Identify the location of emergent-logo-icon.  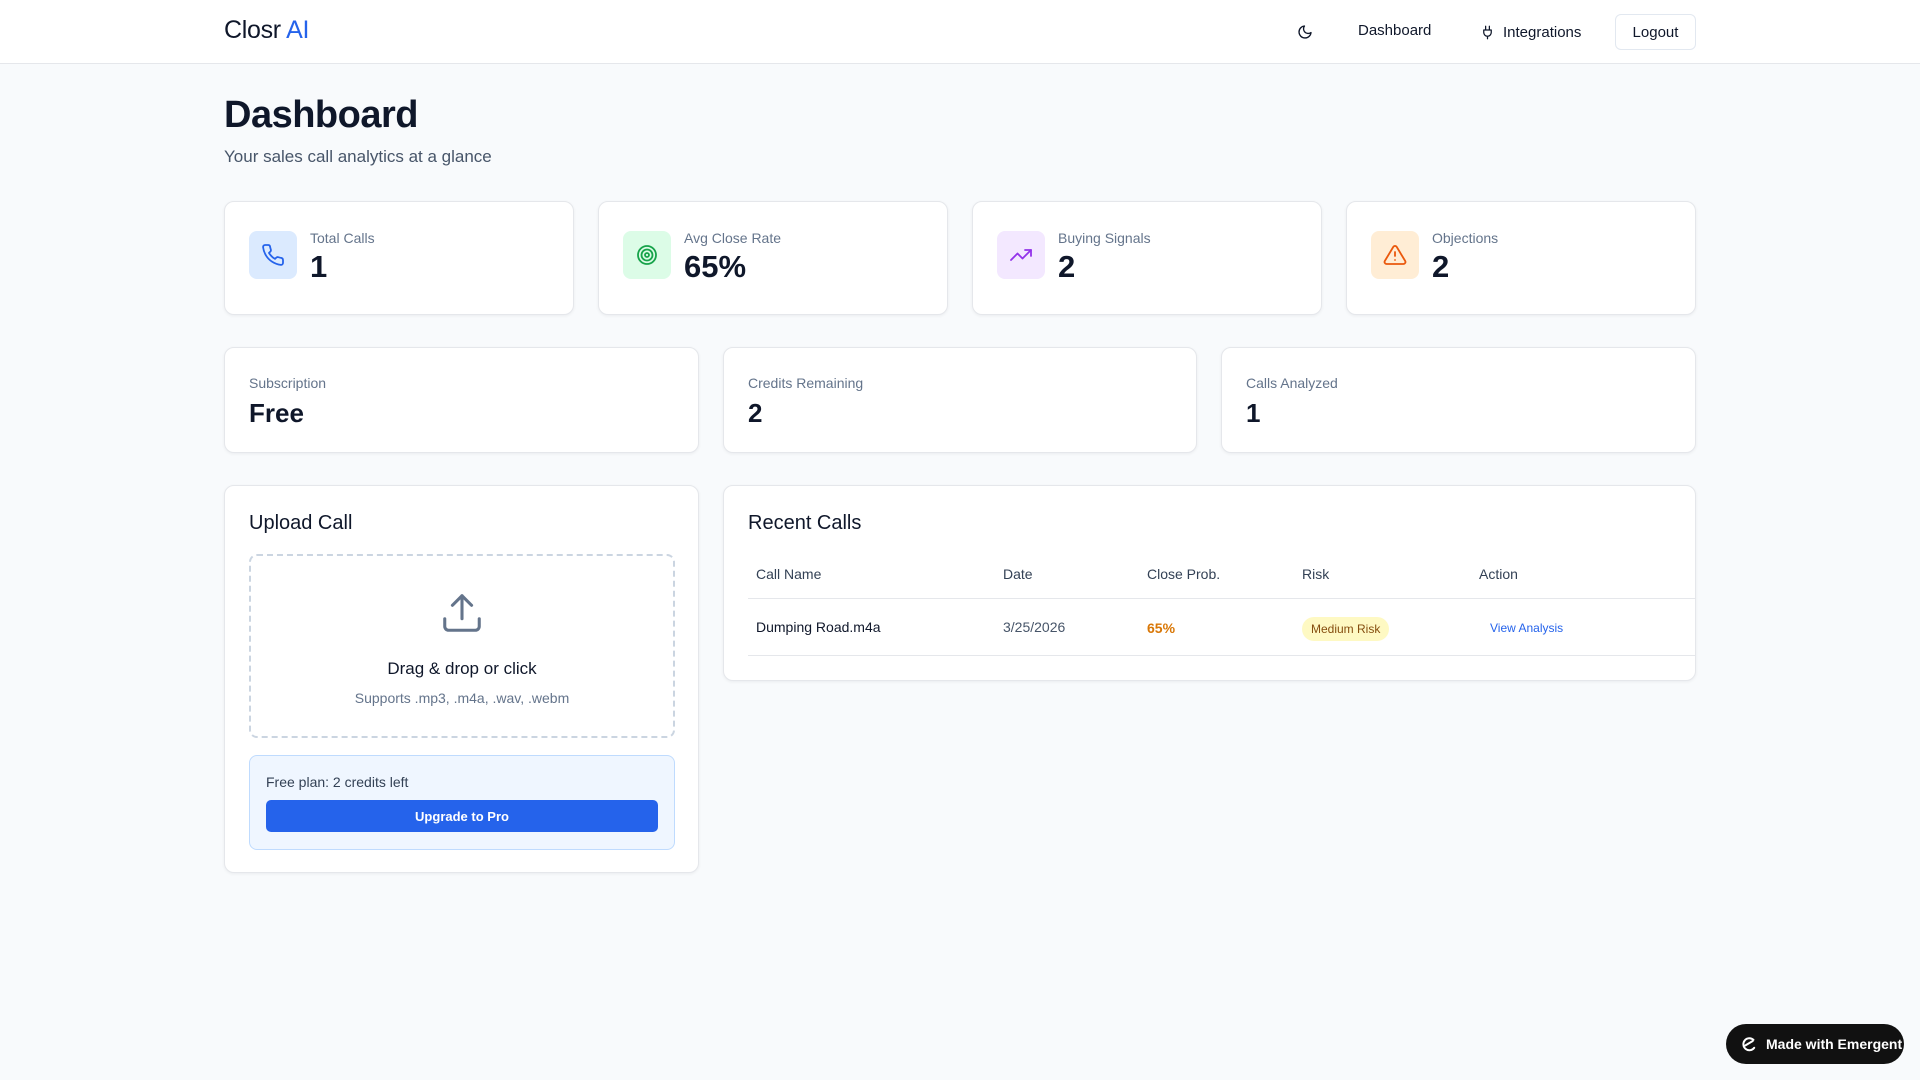
(1749, 1044).